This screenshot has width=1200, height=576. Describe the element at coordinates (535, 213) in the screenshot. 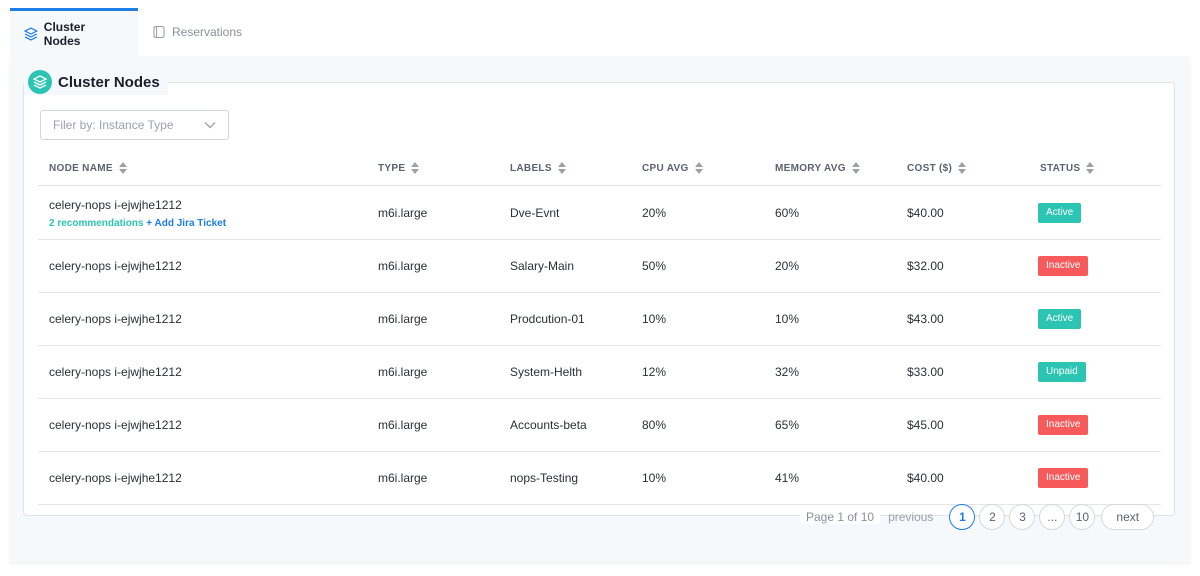

I see `labels-cell: Dve-Evnt` at that location.